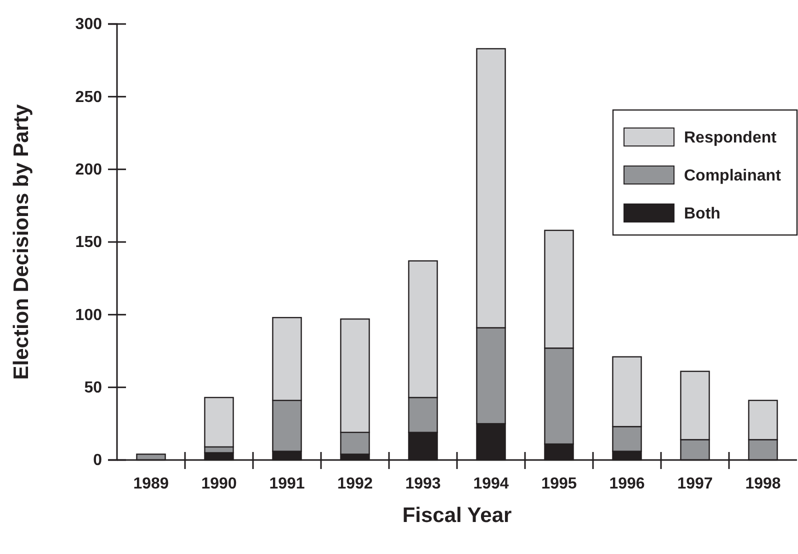 The height and width of the screenshot is (554, 798). What do you see at coordinates (93, 387) in the screenshot?
I see `y-tick-label: 50` at bounding box center [93, 387].